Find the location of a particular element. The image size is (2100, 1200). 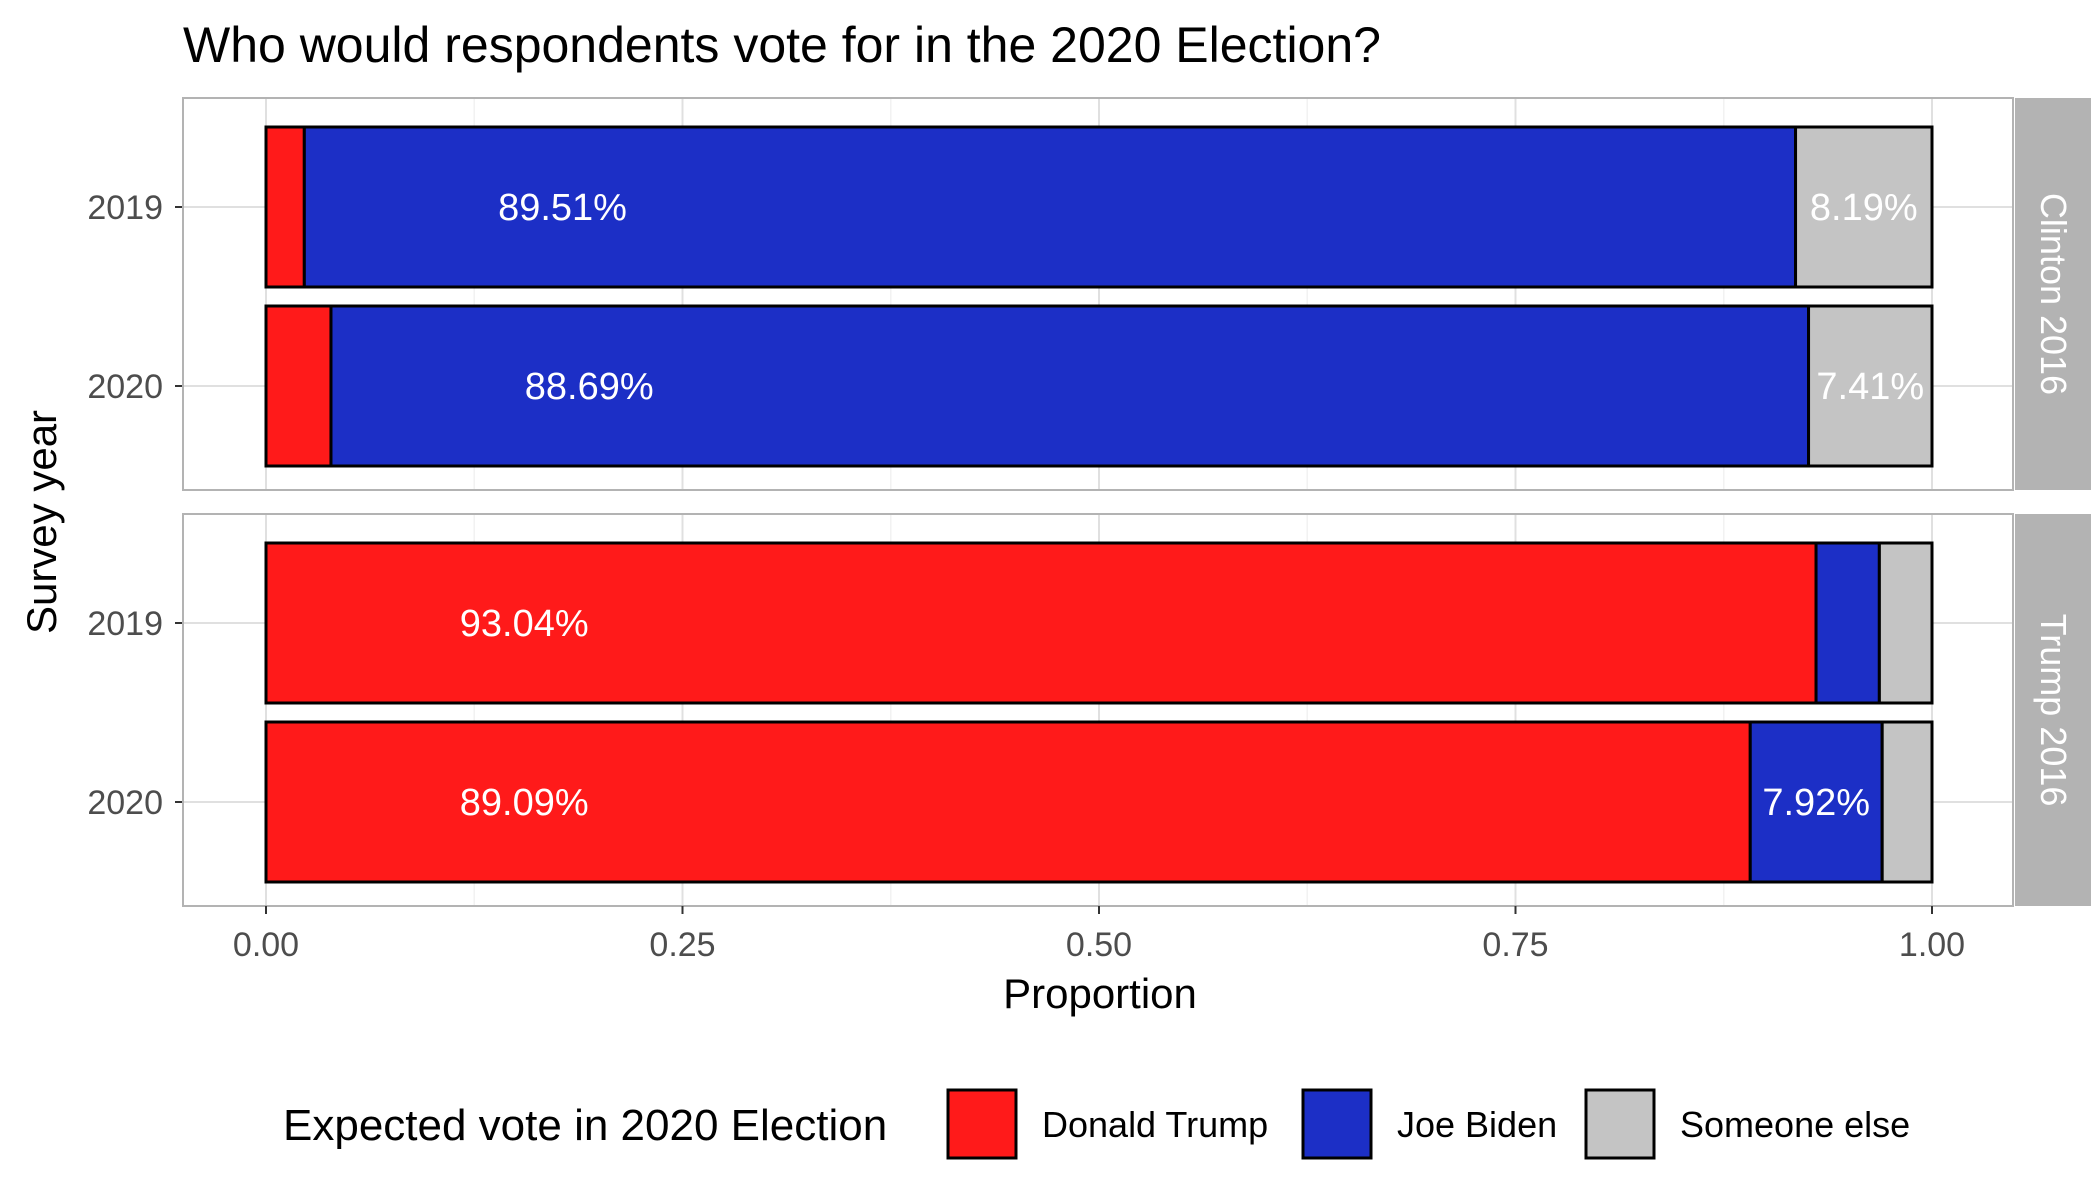

legend-entry: Donald Trump is located at coordinates (1107, 1124).